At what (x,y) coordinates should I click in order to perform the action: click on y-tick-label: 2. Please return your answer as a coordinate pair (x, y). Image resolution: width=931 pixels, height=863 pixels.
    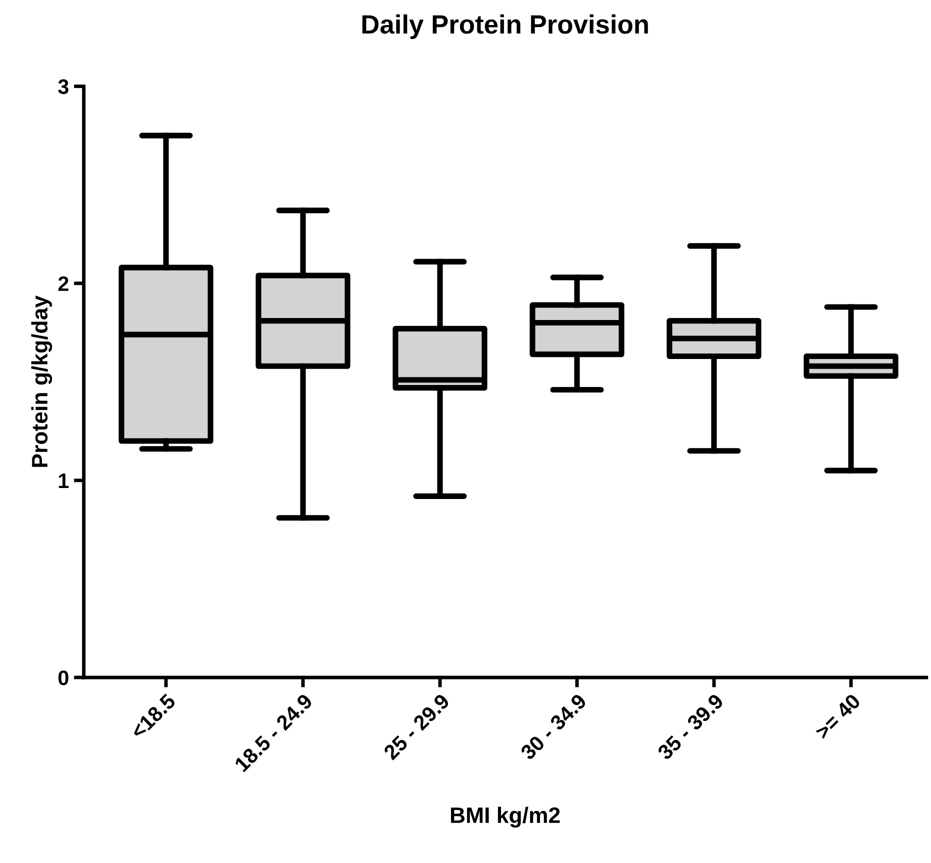
    Looking at the image, I should click on (63, 283).